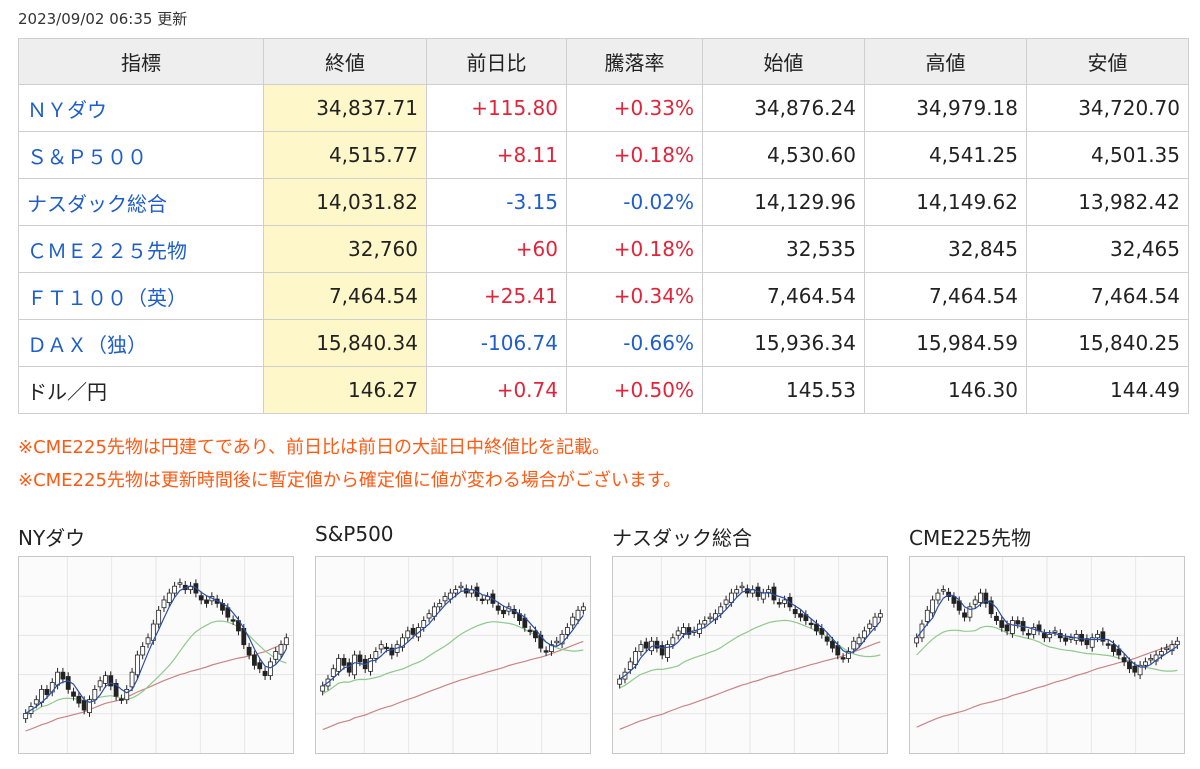  Describe the element at coordinates (87, 344) in the screenshot. I see `indicator-link: ＤＡＸ（独）` at that location.